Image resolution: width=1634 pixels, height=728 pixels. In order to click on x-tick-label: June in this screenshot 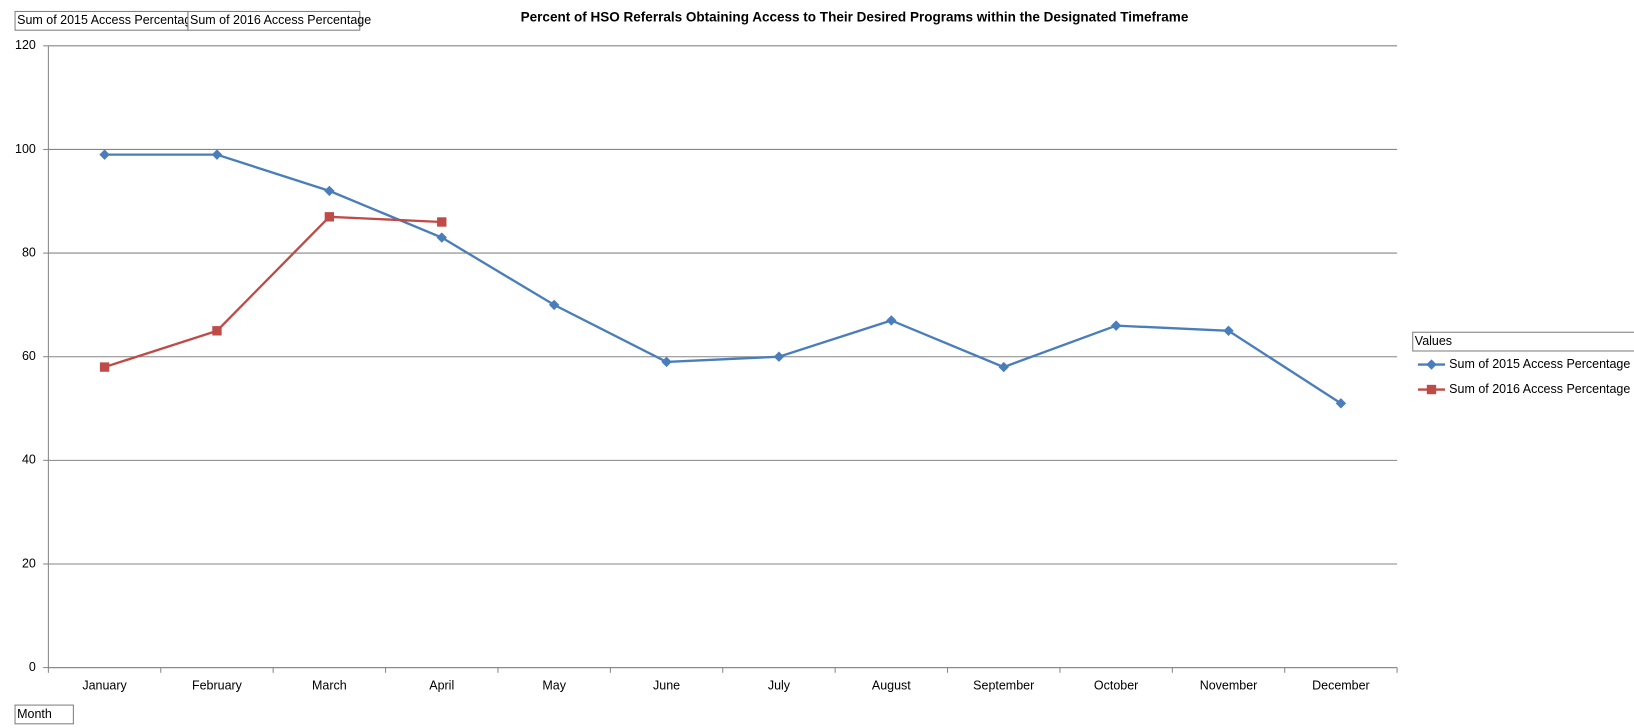, I will do `click(666, 686)`.